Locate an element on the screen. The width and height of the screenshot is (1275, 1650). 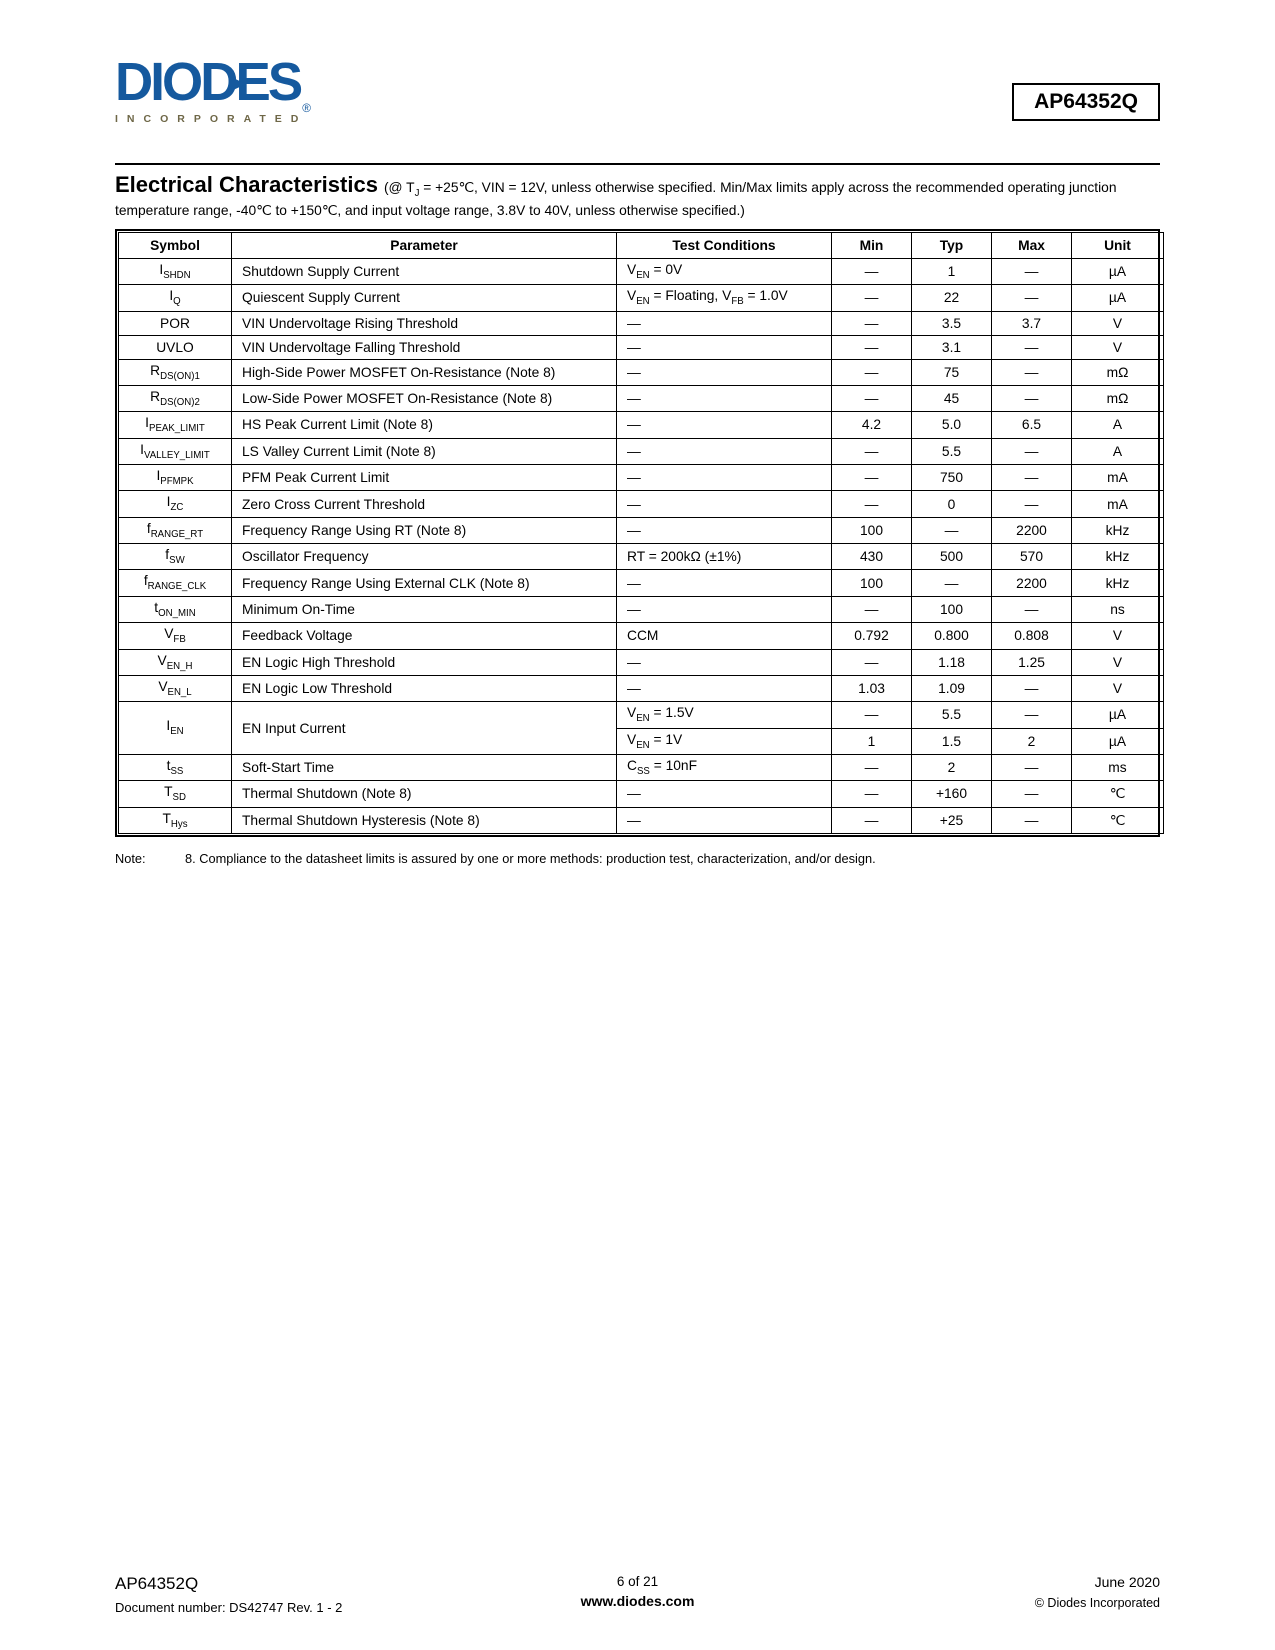
symbol-cell: VEN_L is located at coordinates (175, 688).